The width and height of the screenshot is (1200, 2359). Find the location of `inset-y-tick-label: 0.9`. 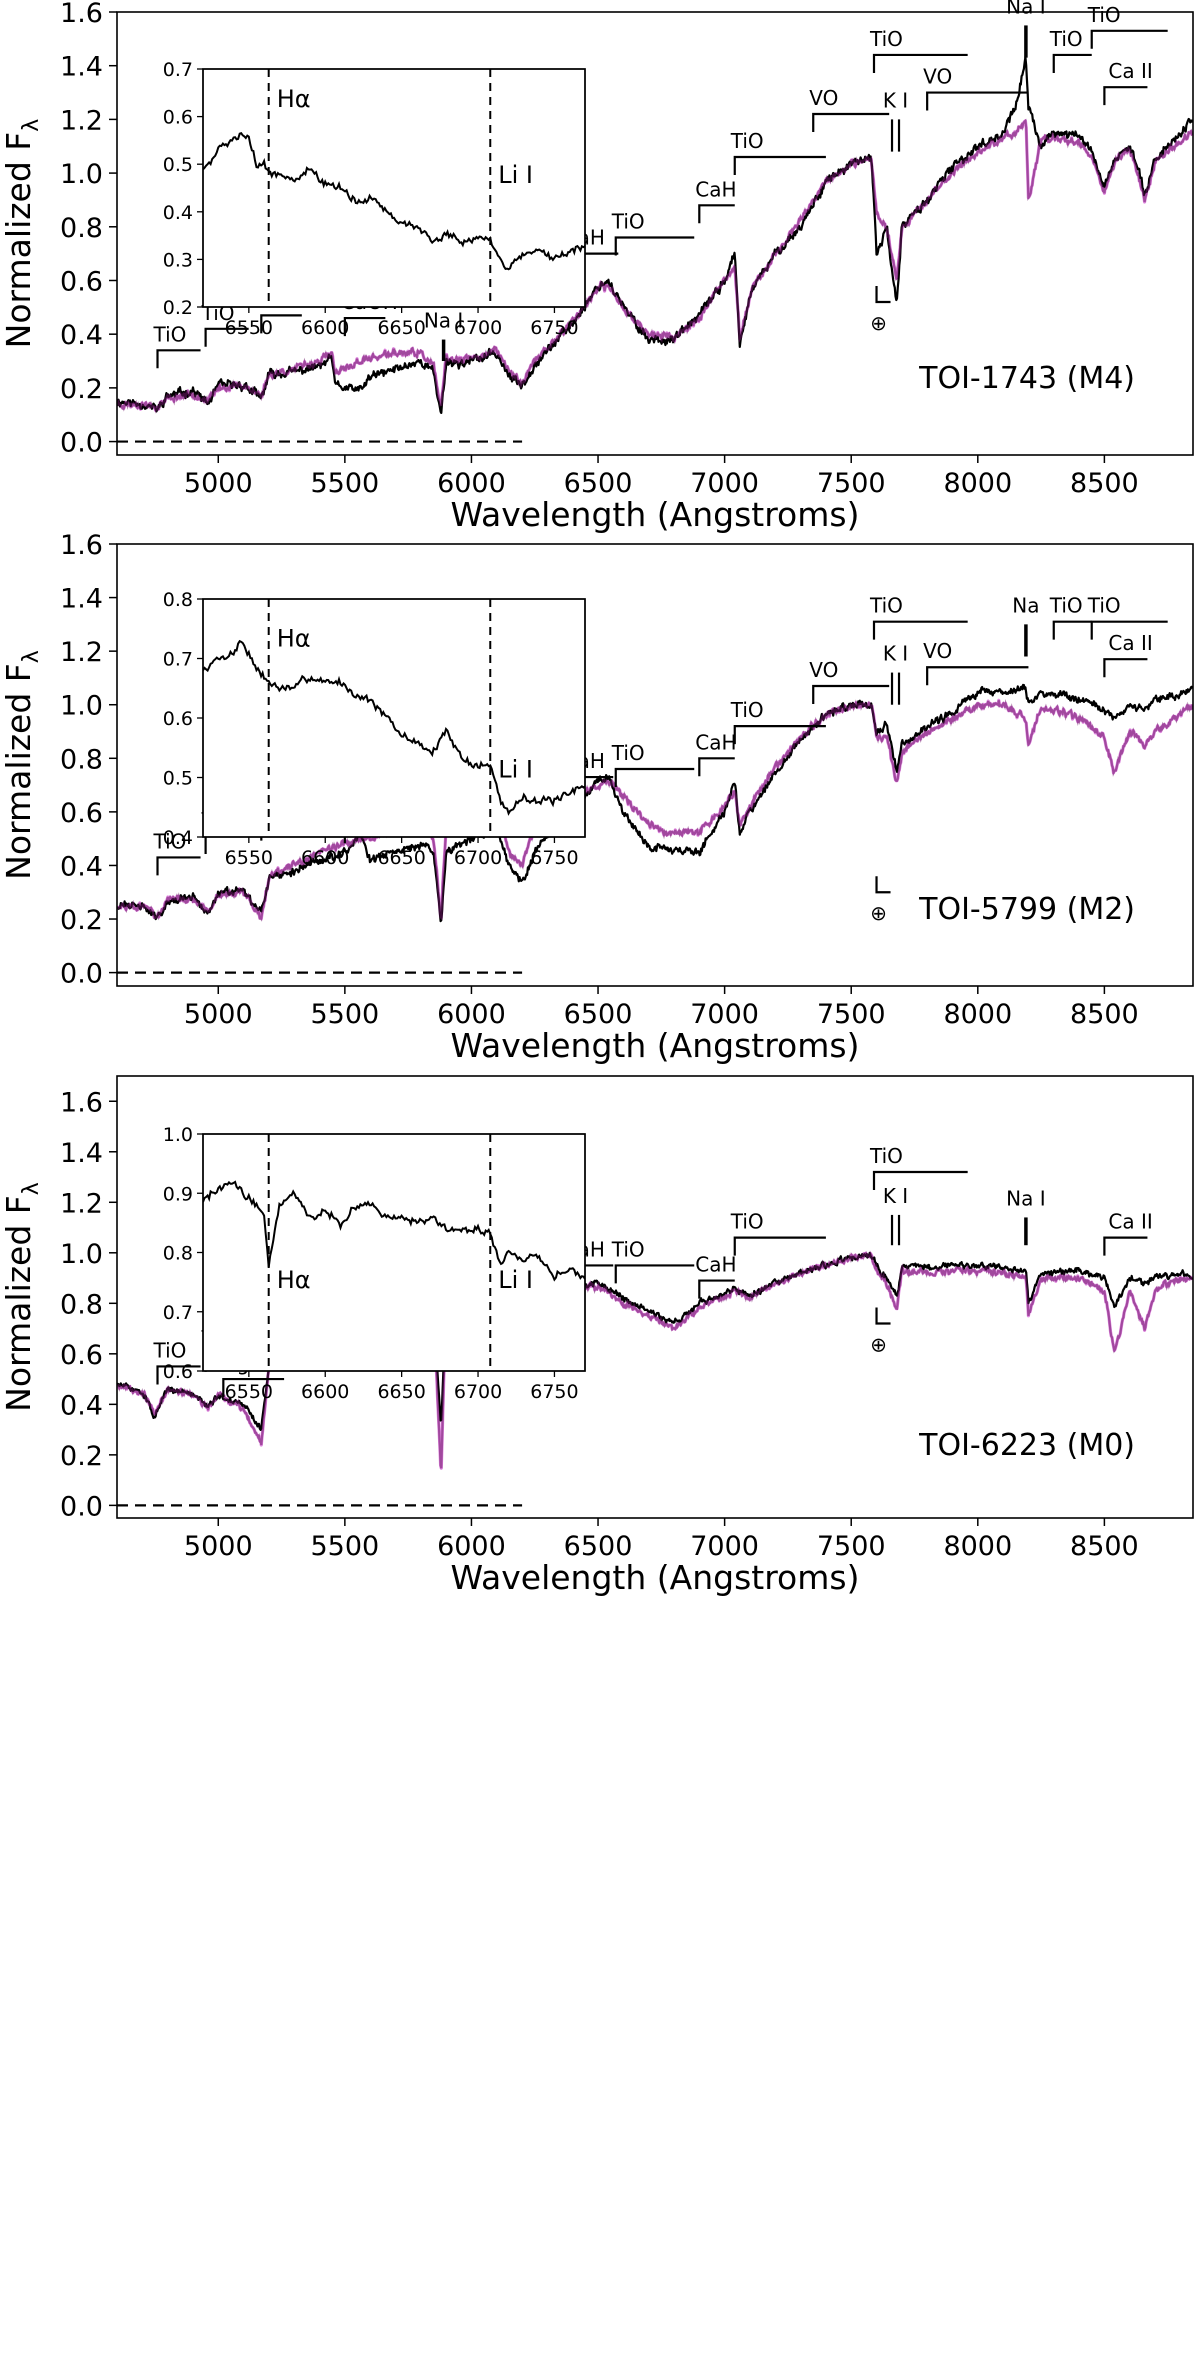

inset-y-tick-label: 0.9 is located at coordinates (178, 1194).